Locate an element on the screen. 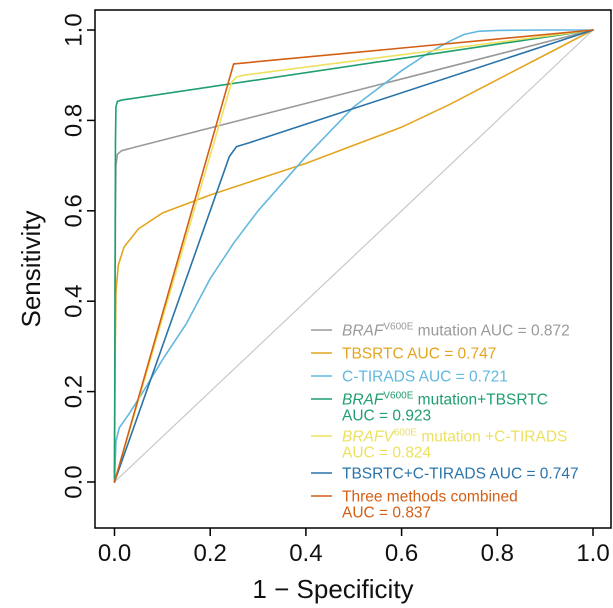  legend-label: TBSRTC+C-TIRADS AUC = 0.747 is located at coordinates (460, 474).